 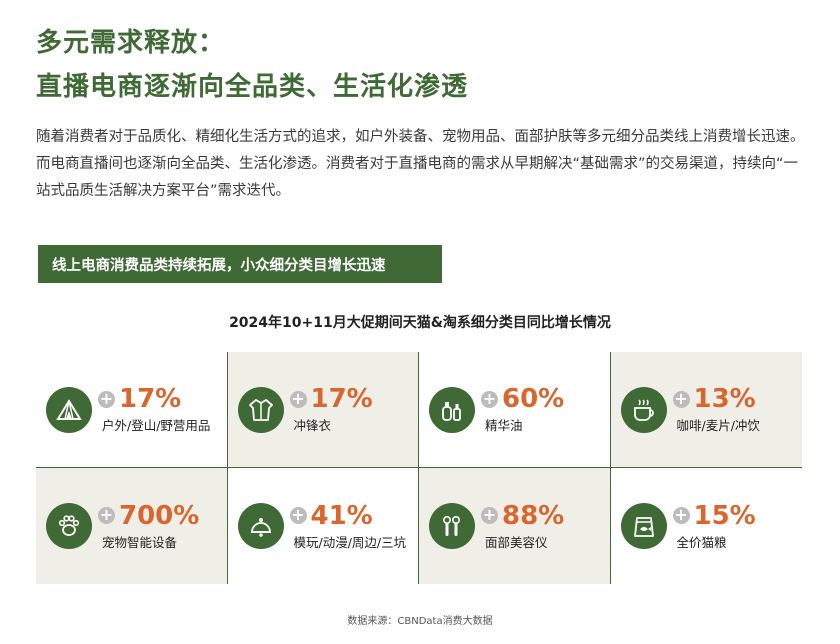 I want to click on category-card: +17% 冲锋衣, so click(x=323, y=410).